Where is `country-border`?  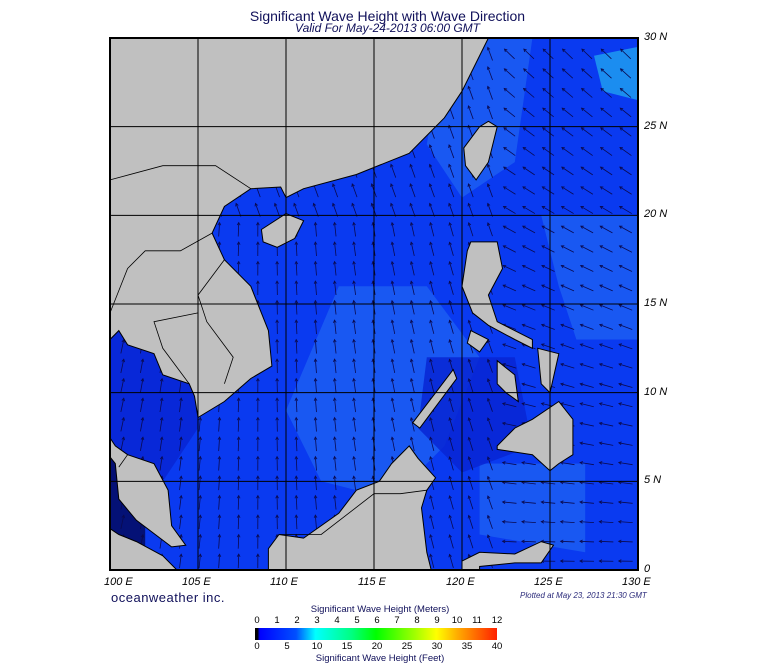
country-border is located at coordinates (123, 461).